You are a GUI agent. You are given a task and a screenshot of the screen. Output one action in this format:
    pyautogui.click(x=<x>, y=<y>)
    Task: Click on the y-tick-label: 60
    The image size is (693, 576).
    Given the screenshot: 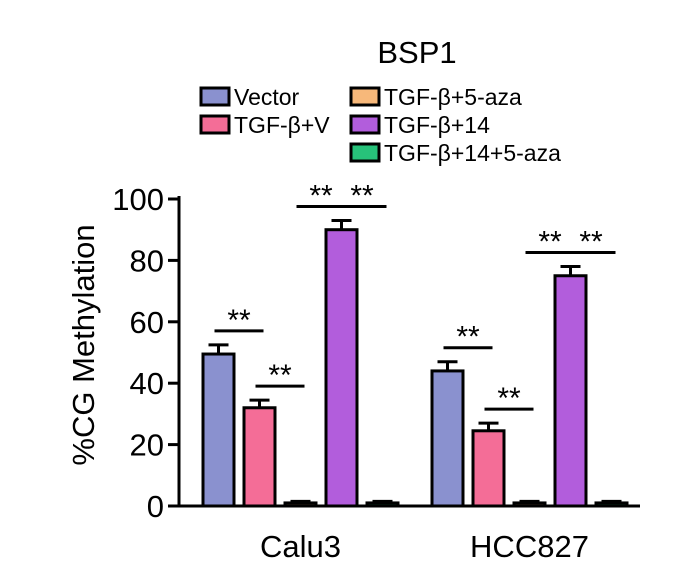 What is the action you would take?
    pyautogui.click(x=147, y=322)
    